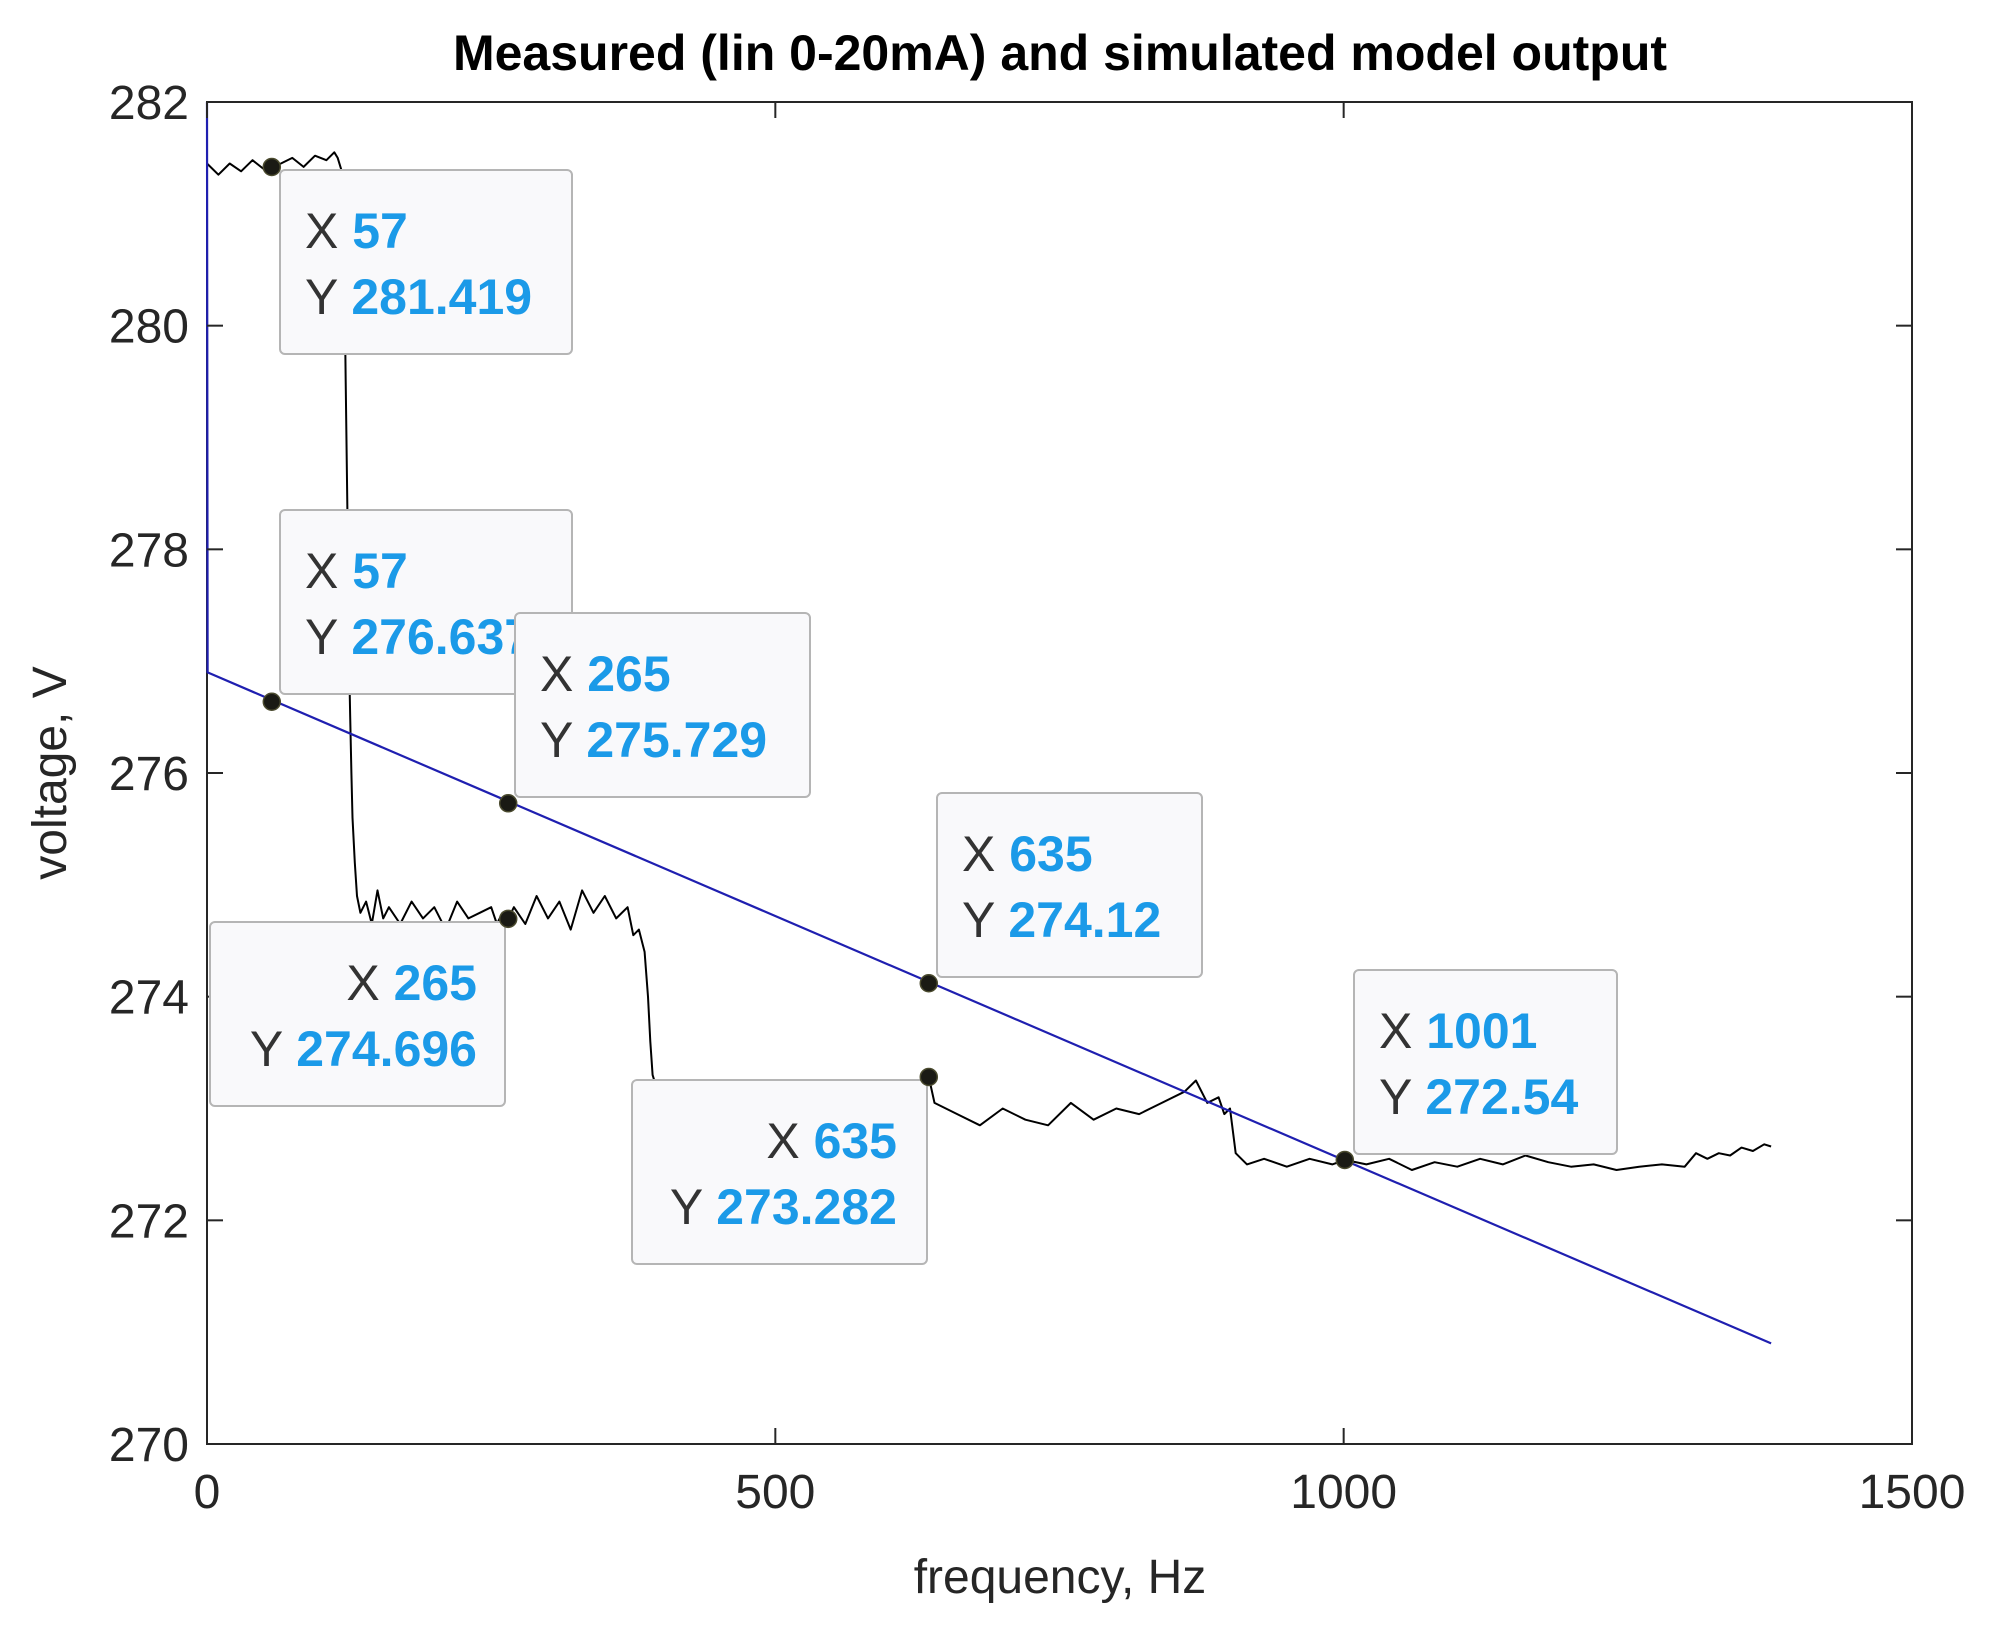  I want to click on datatip-row: X 1001, so click(1458, 1031).